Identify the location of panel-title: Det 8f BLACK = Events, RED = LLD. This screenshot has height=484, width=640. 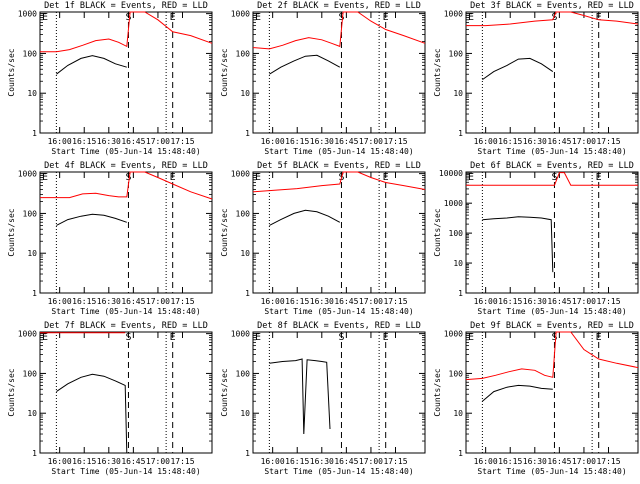
(339, 326).